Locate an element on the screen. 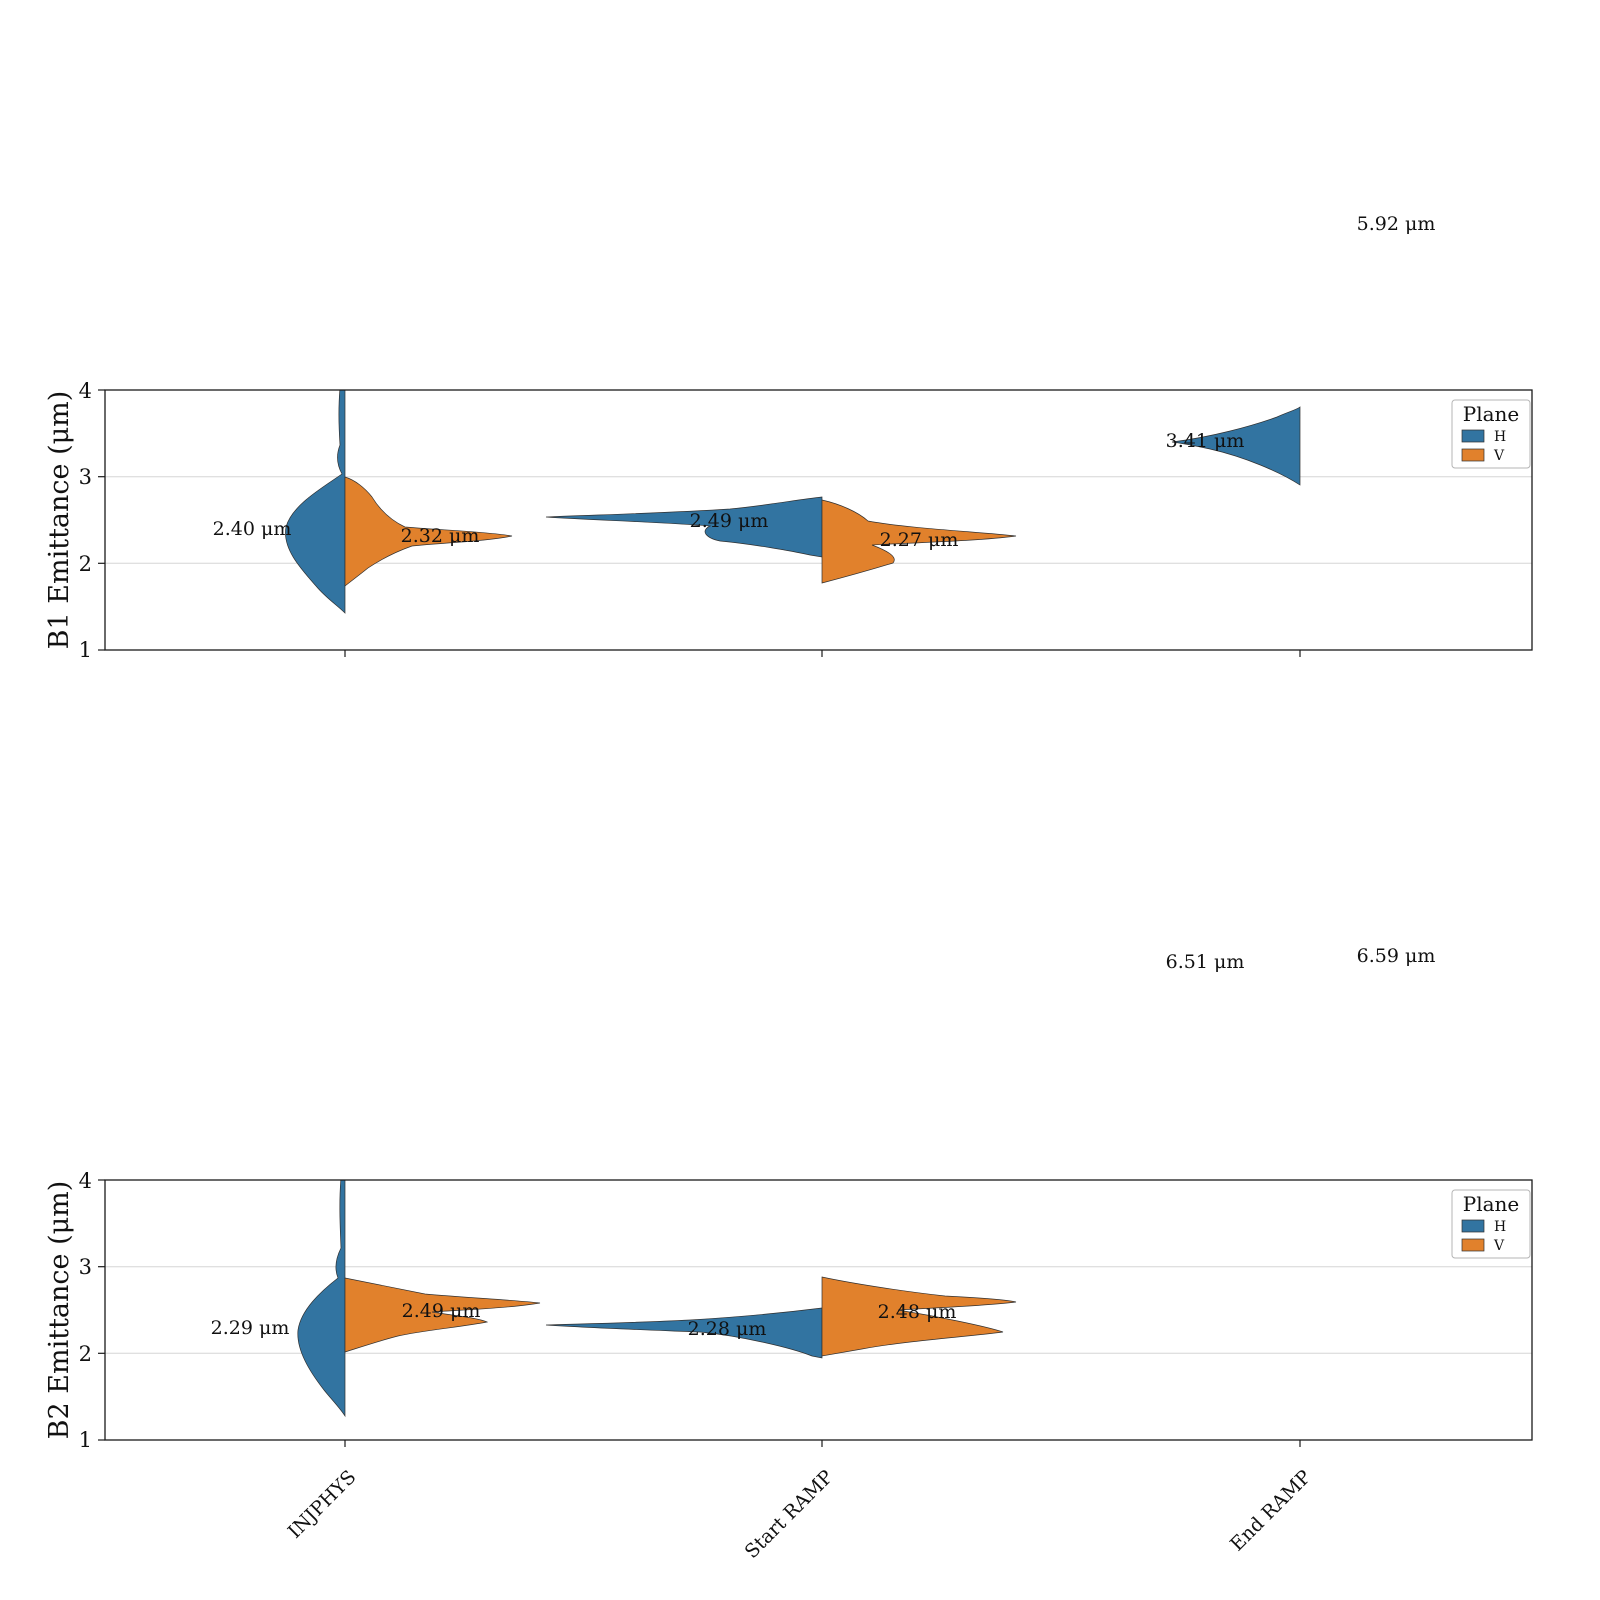  b1-mean-label-endramp-h: 3.41 μm is located at coordinates (1205, 441).